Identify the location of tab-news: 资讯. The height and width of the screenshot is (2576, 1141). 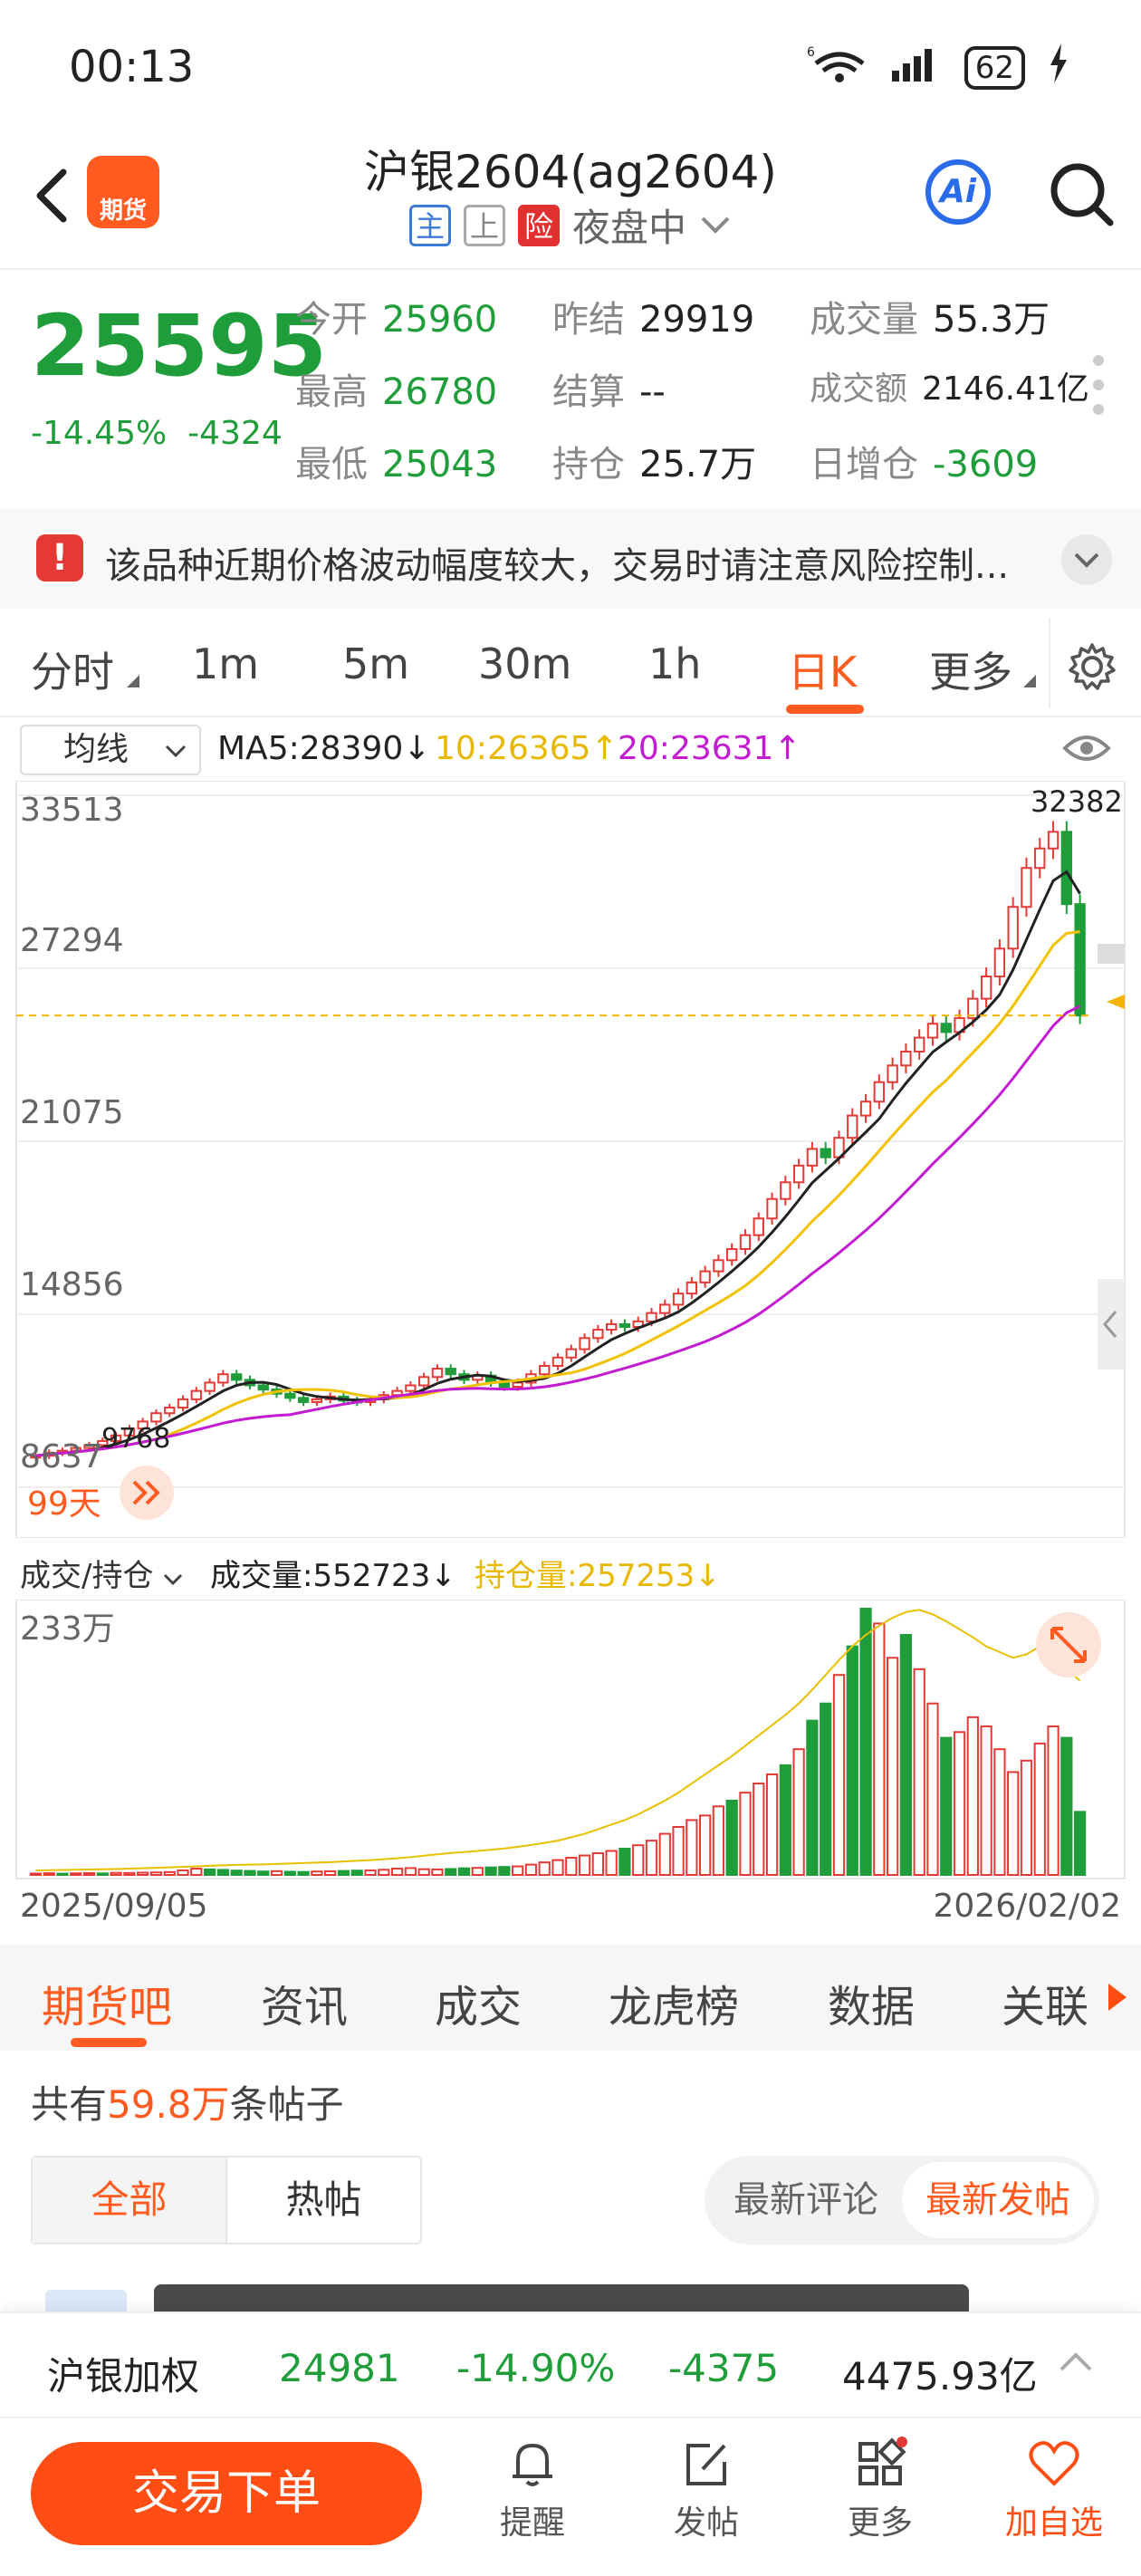
(305, 2007).